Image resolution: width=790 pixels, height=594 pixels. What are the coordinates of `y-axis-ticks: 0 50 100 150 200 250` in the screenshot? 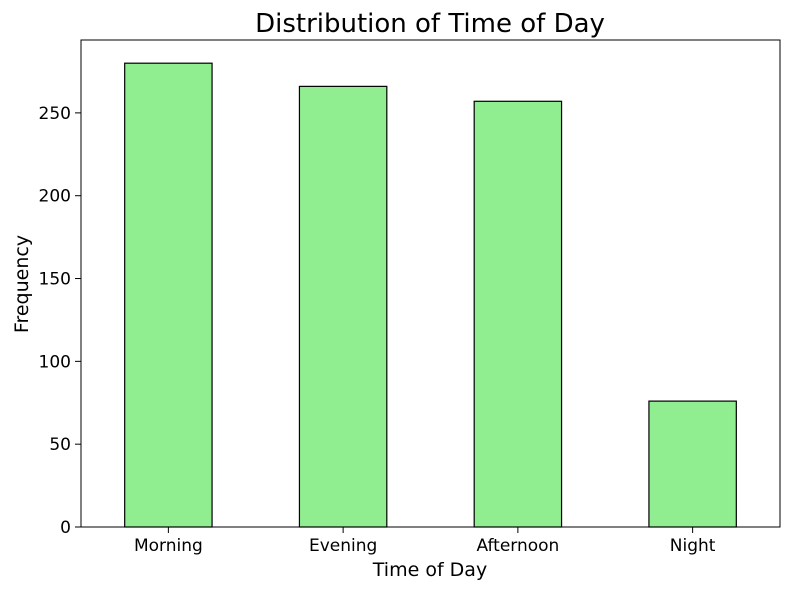 It's located at (60, 321).